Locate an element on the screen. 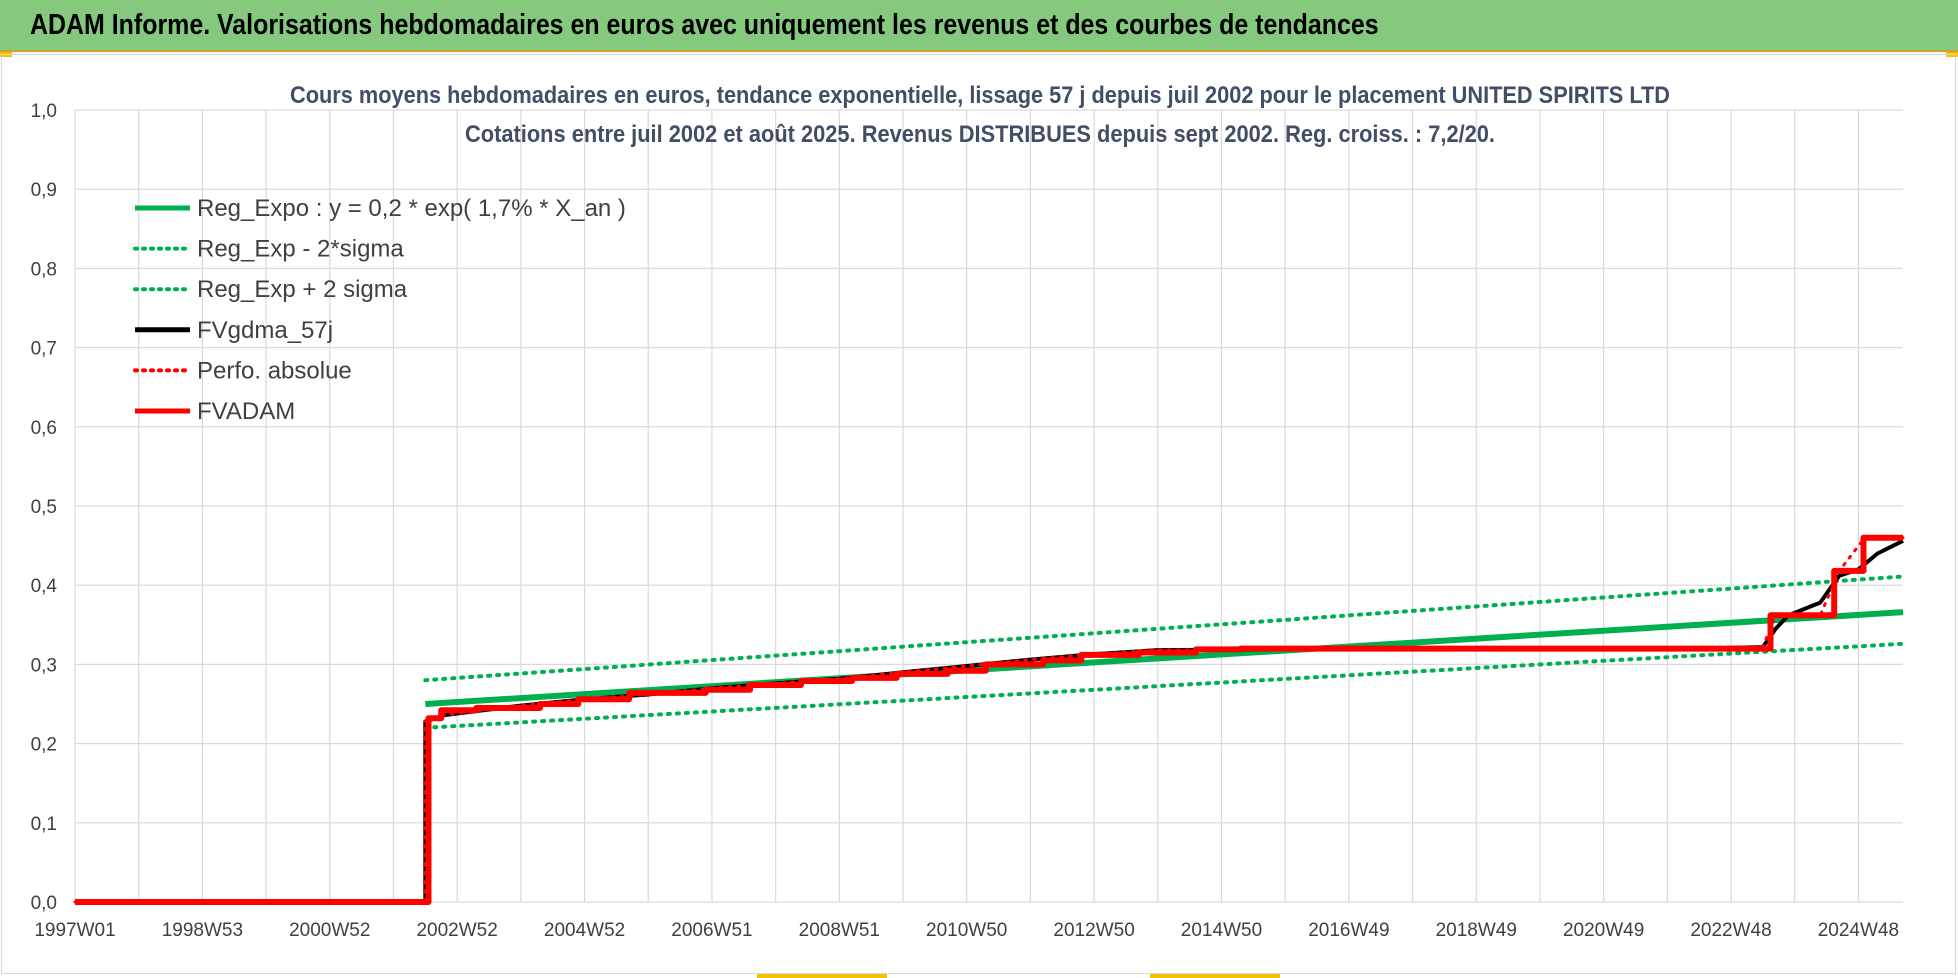 The height and width of the screenshot is (978, 1958). y-tick-label: 0,7 is located at coordinates (44, 349).